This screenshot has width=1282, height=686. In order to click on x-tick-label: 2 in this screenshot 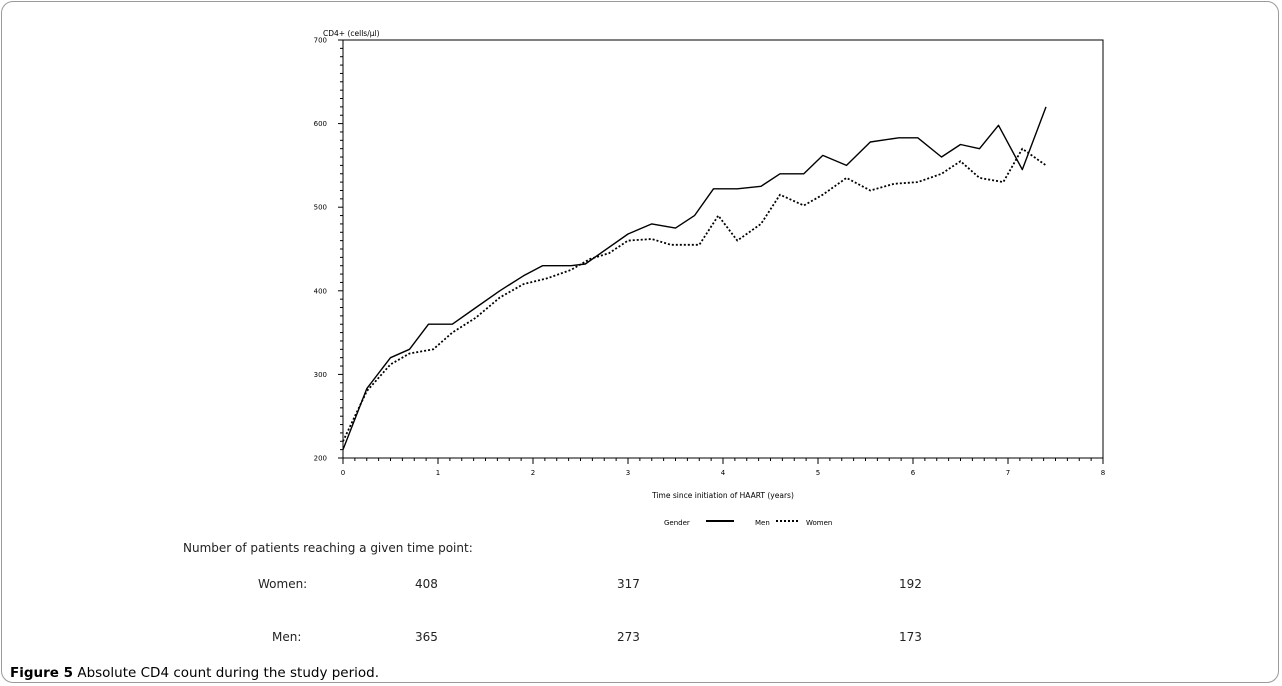, I will do `click(533, 473)`.